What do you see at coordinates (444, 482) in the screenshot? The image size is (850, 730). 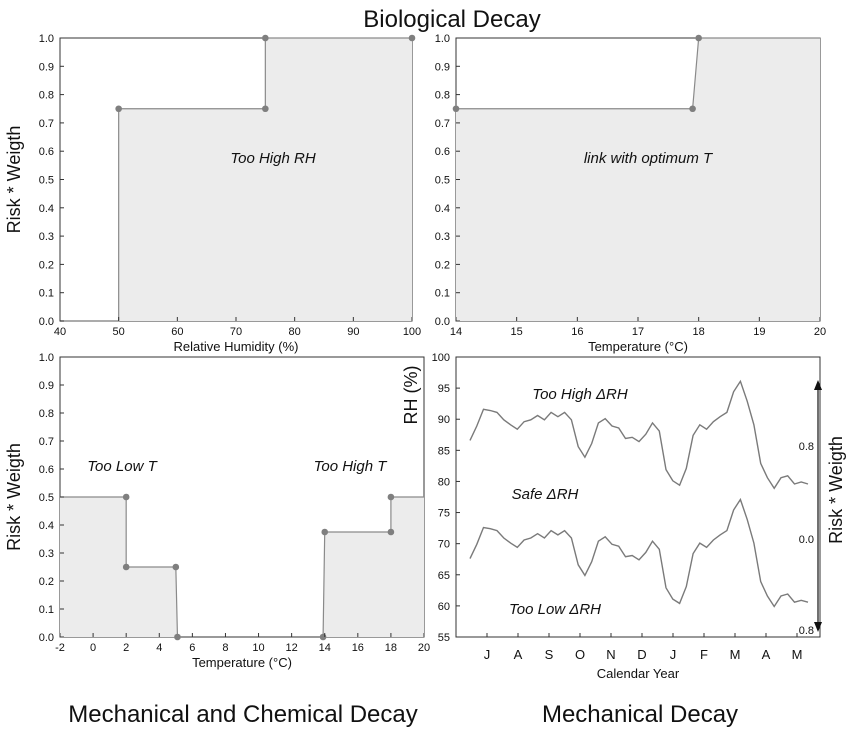 I see `y-tick-label: 80` at bounding box center [444, 482].